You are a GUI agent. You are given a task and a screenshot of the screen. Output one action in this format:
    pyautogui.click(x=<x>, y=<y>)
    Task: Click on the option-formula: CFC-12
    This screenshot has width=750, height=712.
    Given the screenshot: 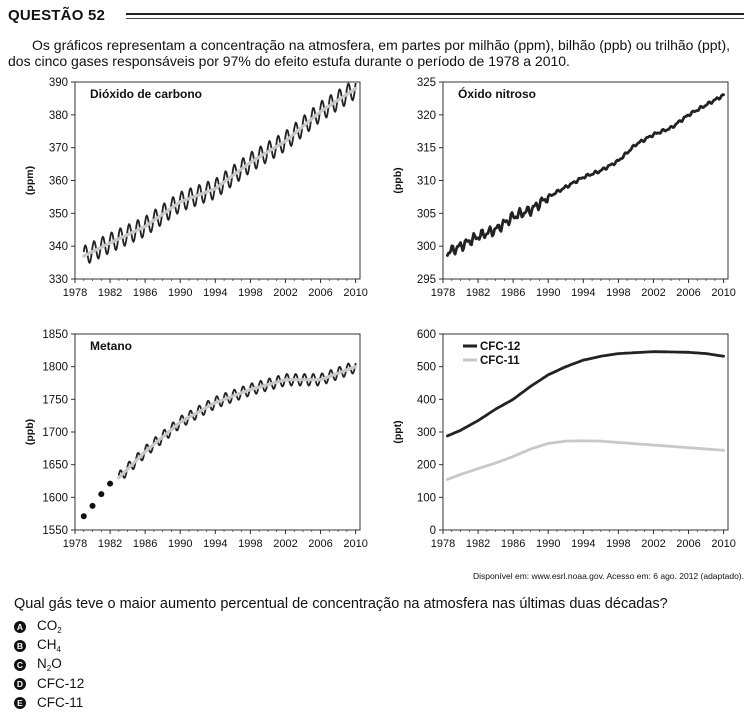 What is the action you would take?
    pyautogui.click(x=61, y=683)
    